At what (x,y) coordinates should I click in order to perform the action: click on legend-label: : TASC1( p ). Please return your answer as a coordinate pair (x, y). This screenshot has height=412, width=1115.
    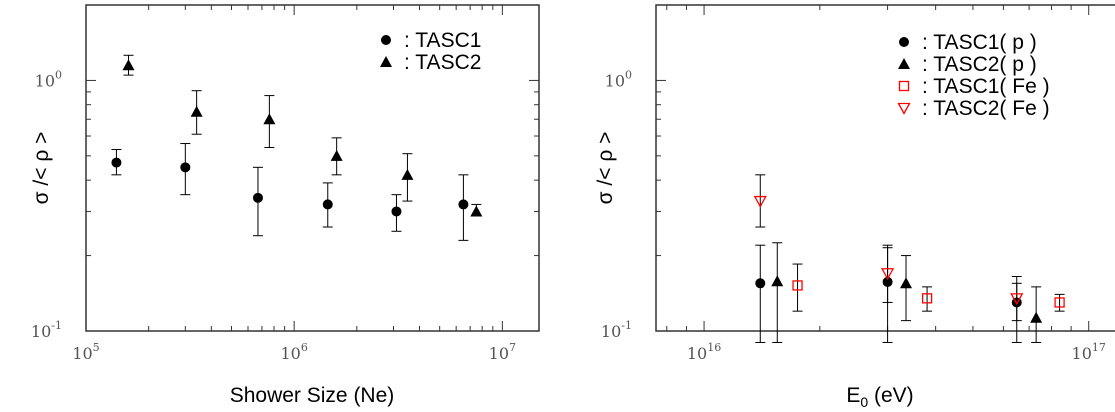
    Looking at the image, I should click on (979, 42).